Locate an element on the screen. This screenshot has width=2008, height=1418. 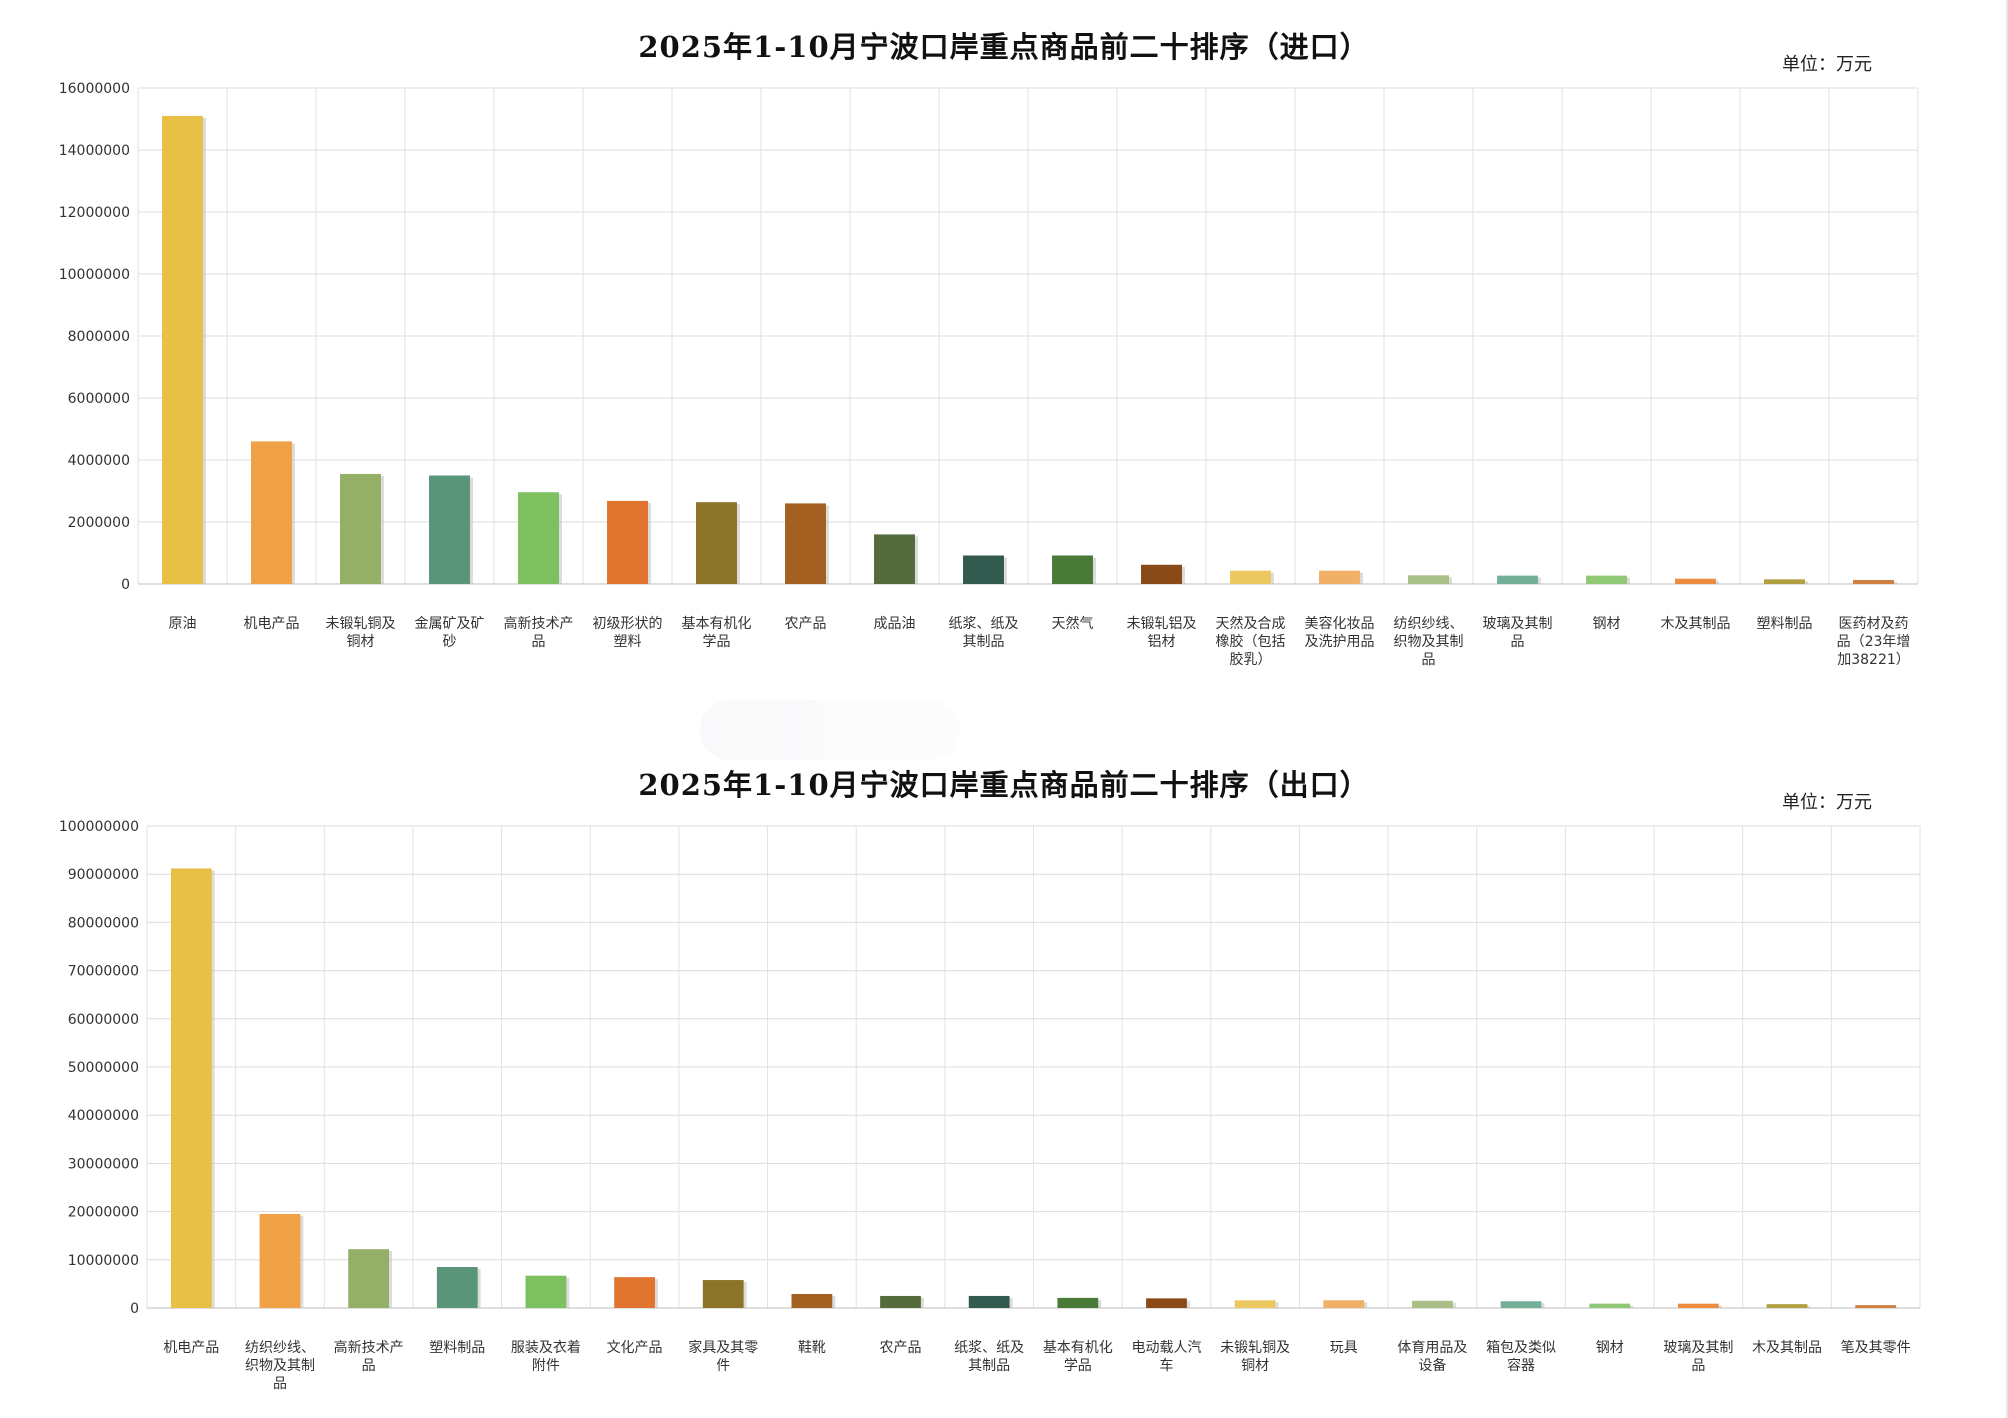
category-label: 钢材 is located at coordinates (1610, 1348).